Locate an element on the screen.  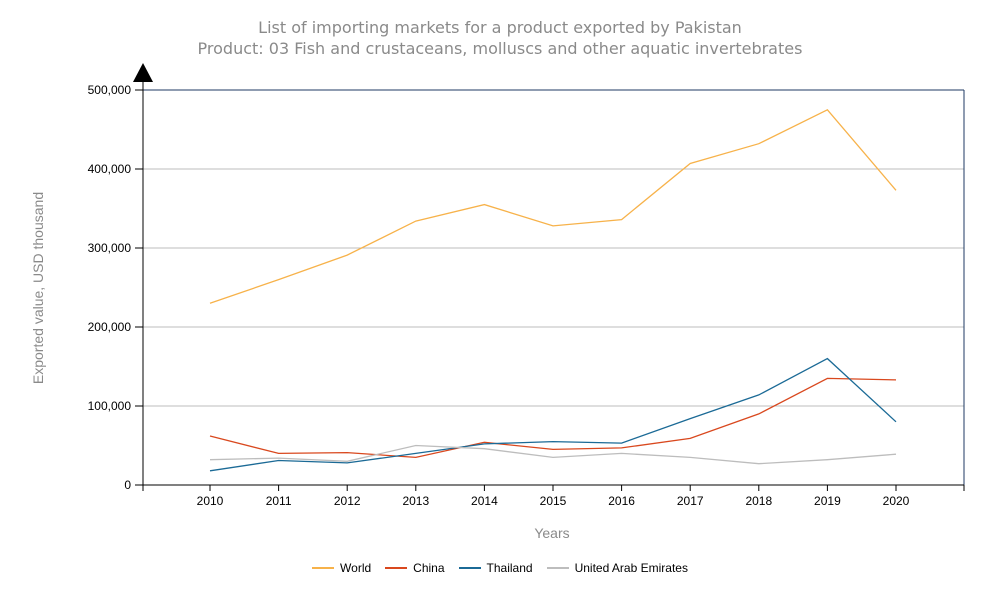
x-tick-label: 2017 is located at coordinates (690, 501).